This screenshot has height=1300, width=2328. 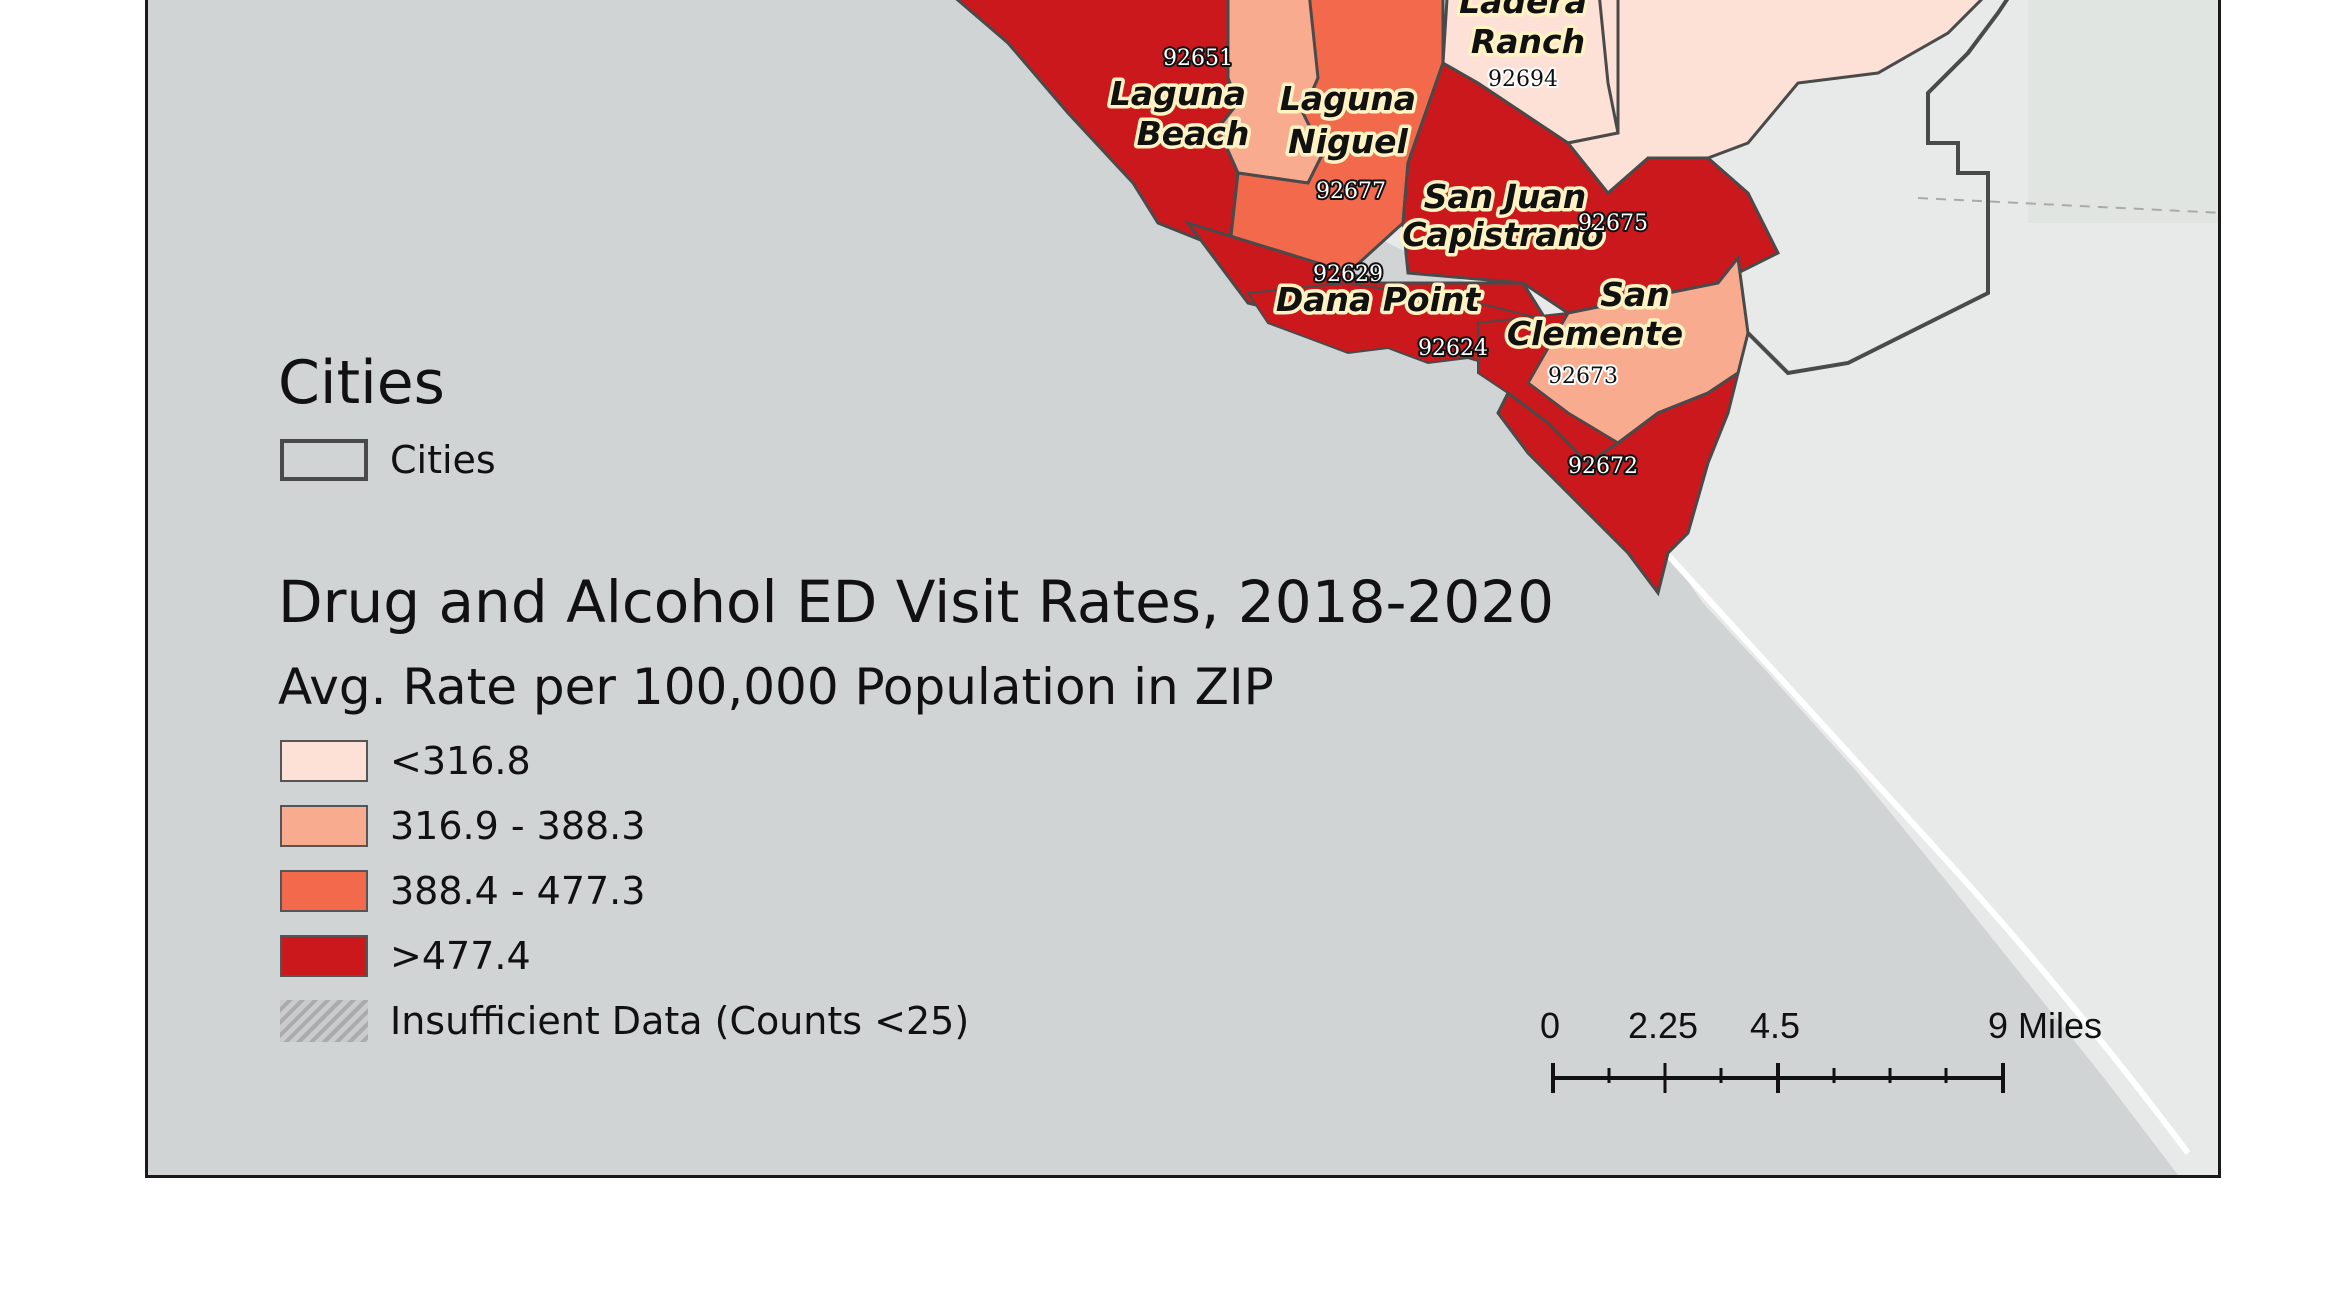 I want to click on legend-class-3: 388.4 - 477.3, so click(x=462, y=891).